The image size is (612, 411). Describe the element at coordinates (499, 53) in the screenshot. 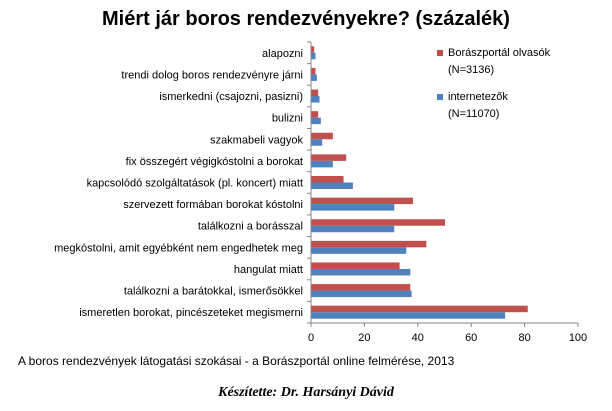

I see `legend-label: Borászportál olvasók` at that location.